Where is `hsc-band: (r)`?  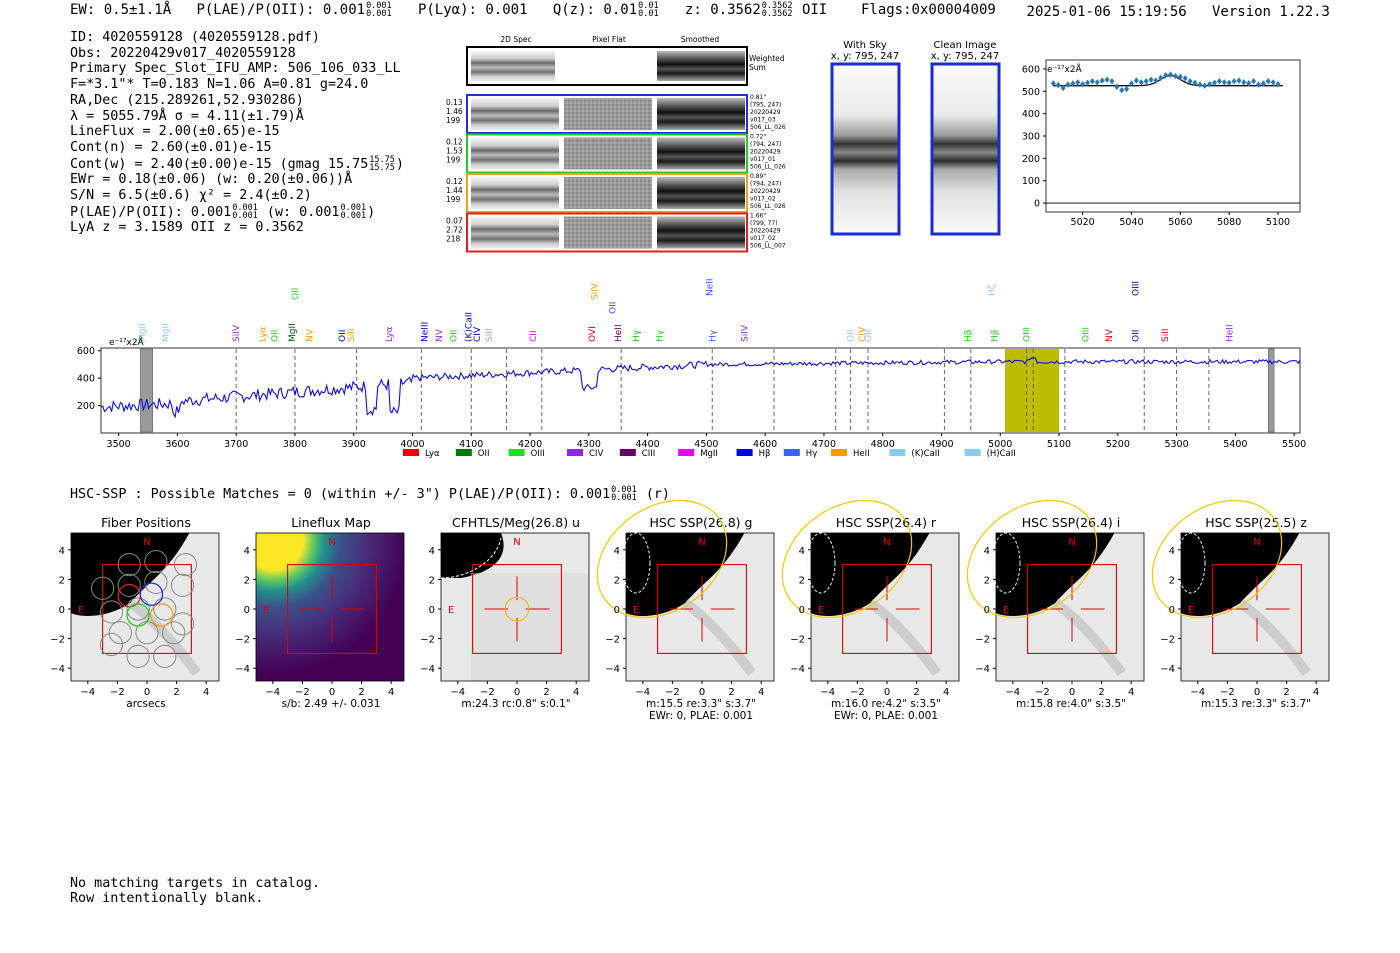 hsc-band: (r) is located at coordinates (657, 494).